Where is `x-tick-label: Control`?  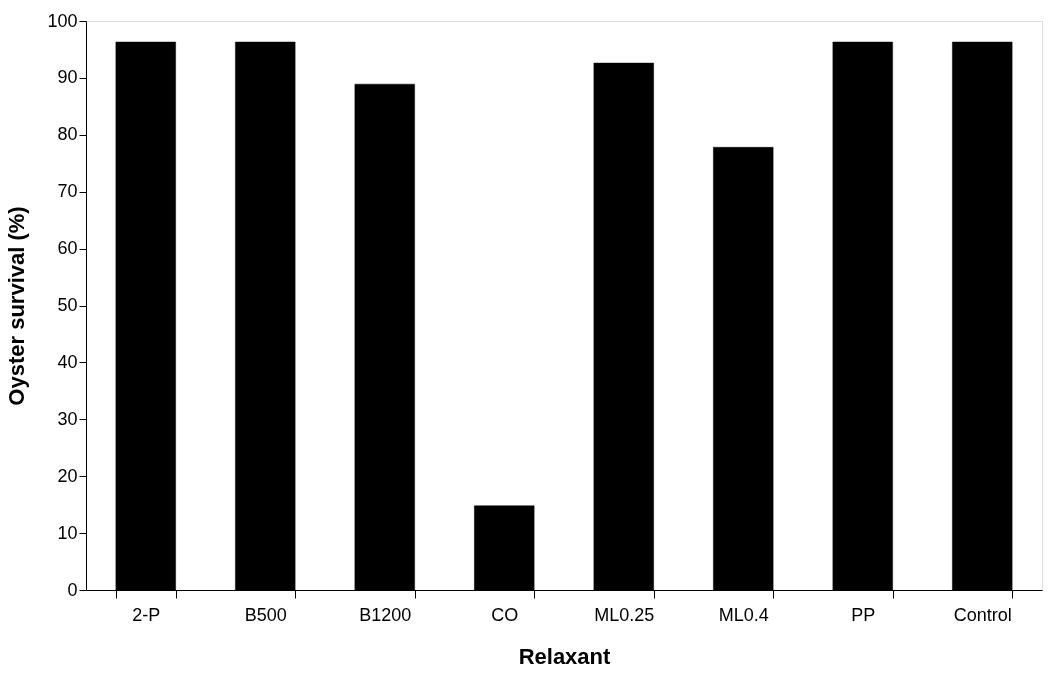
x-tick-label: Control is located at coordinates (982, 614).